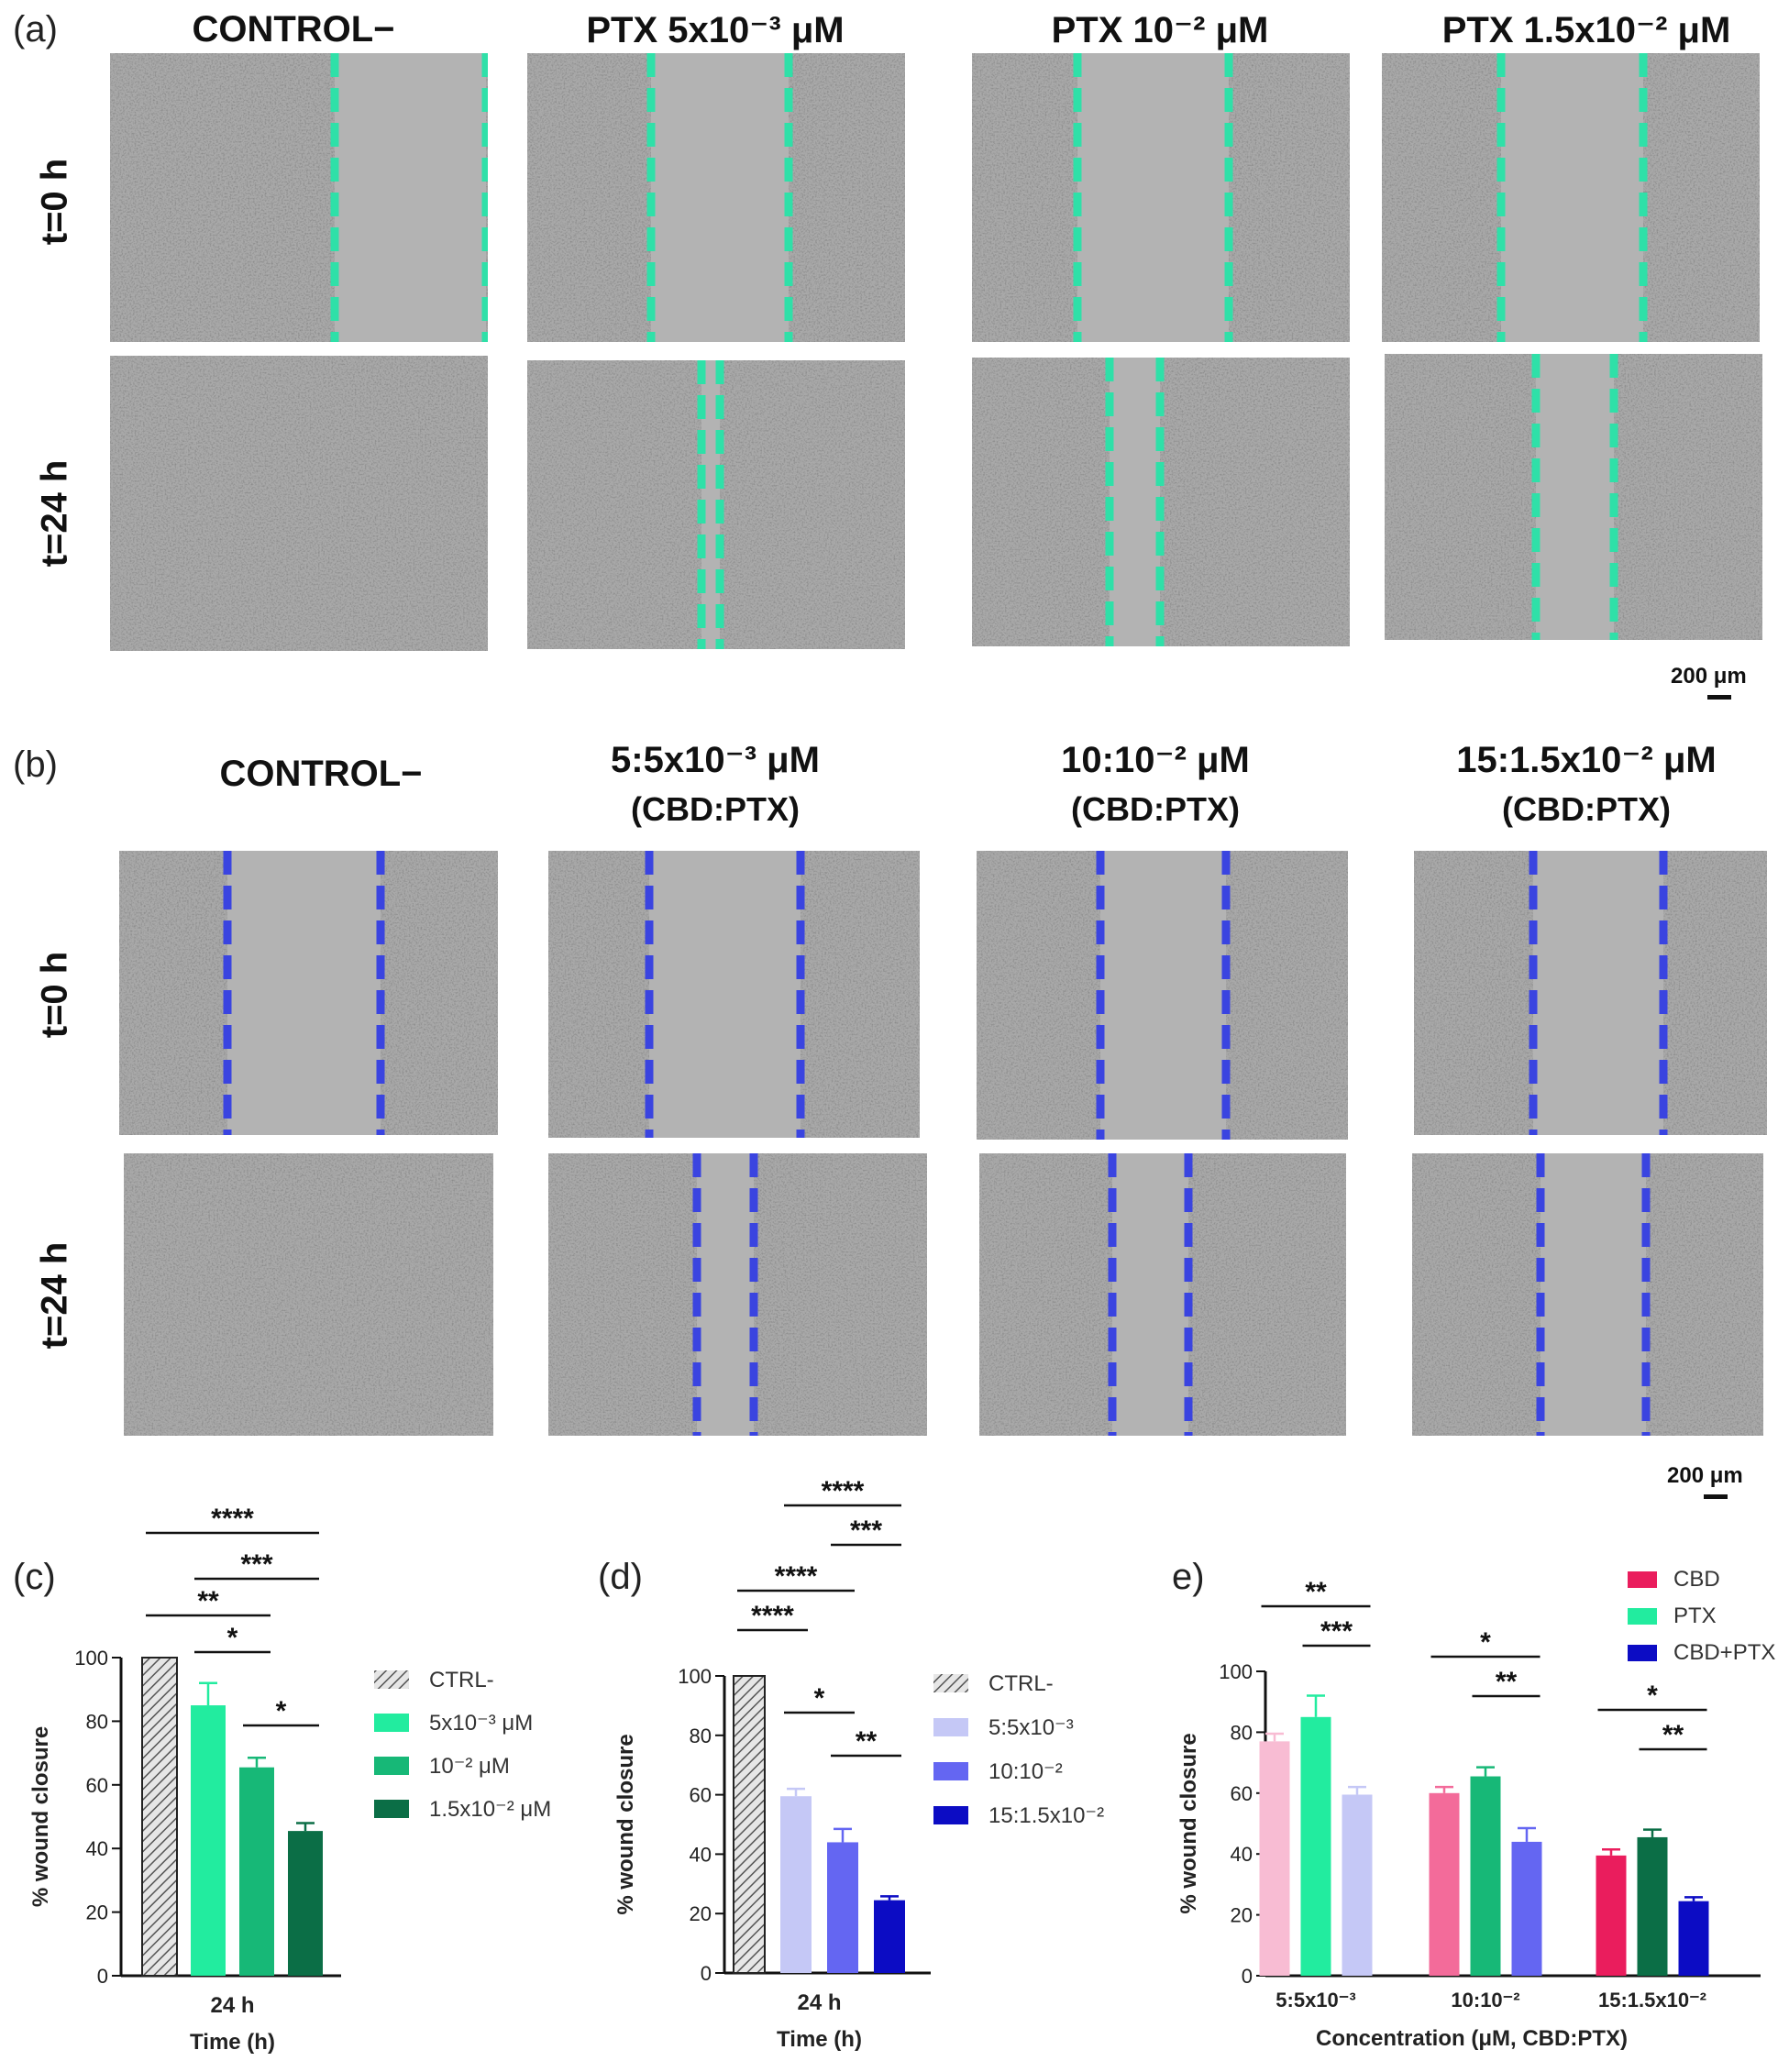 The image size is (1789, 2072). I want to click on chart-e-sig-1-0-sig-label: *, so click(1485, 1642).